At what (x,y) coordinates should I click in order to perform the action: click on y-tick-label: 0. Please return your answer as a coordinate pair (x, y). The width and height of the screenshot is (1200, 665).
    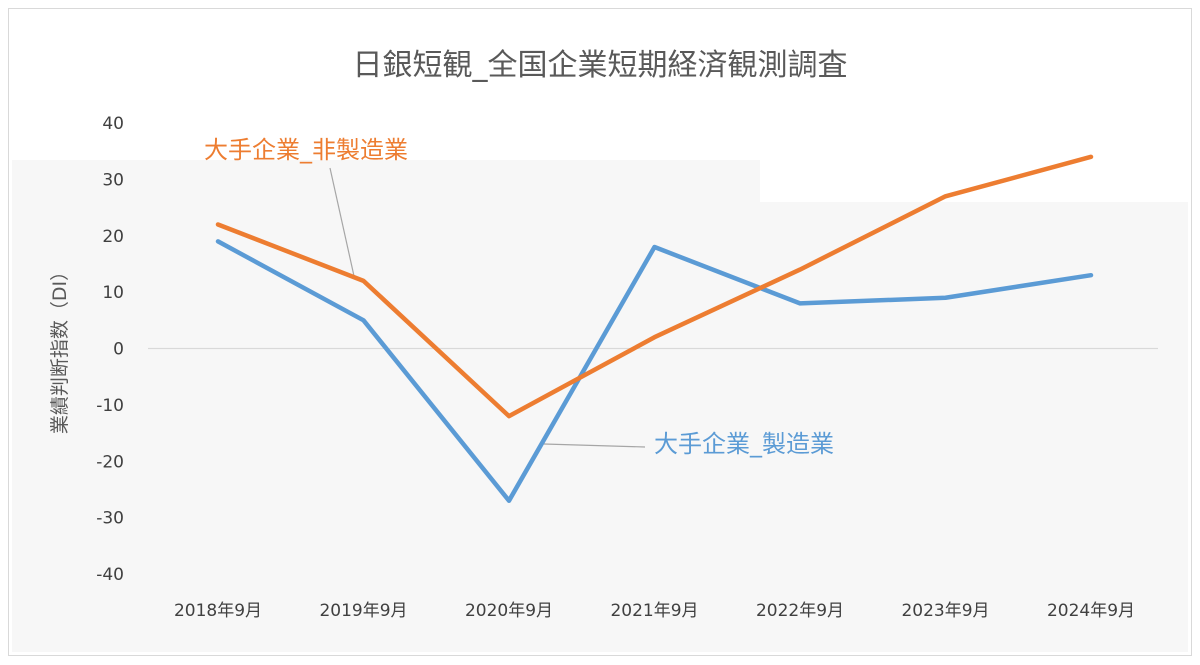
    Looking at the image, I should click on (118, 350).